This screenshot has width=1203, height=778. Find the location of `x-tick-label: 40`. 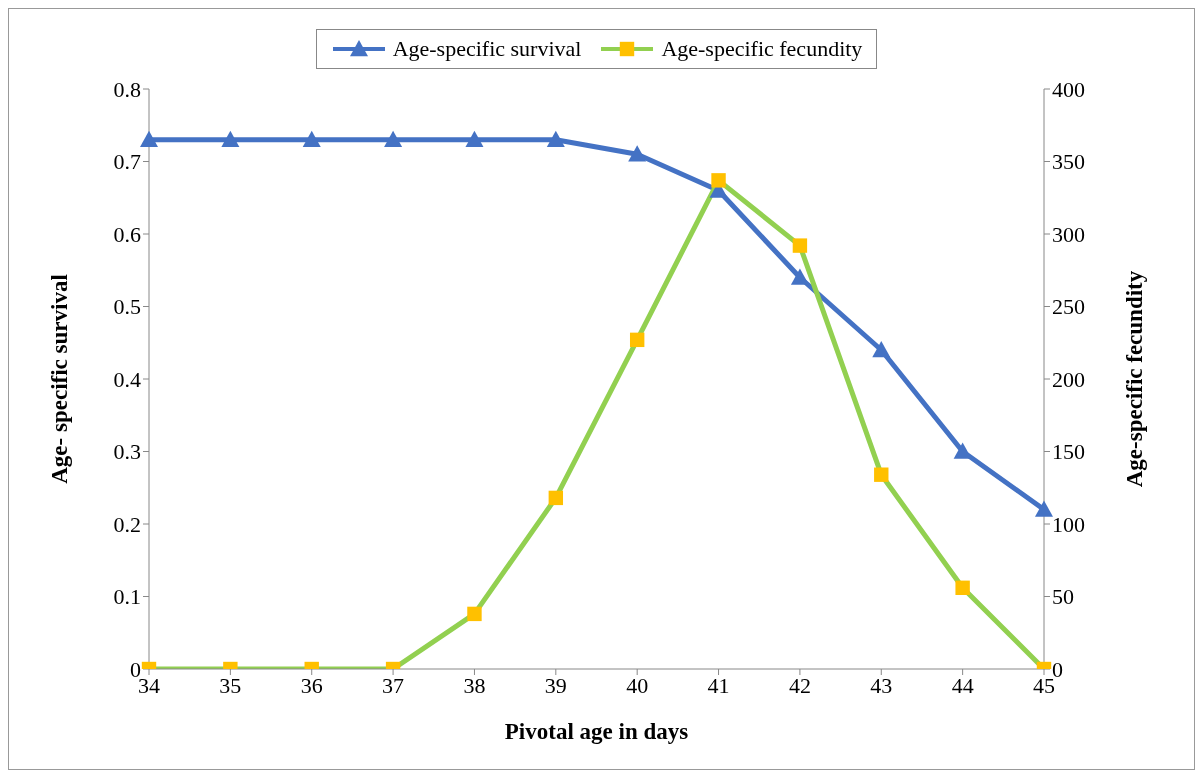

x-tick-label: 40 is located at coordinates (637, 685).